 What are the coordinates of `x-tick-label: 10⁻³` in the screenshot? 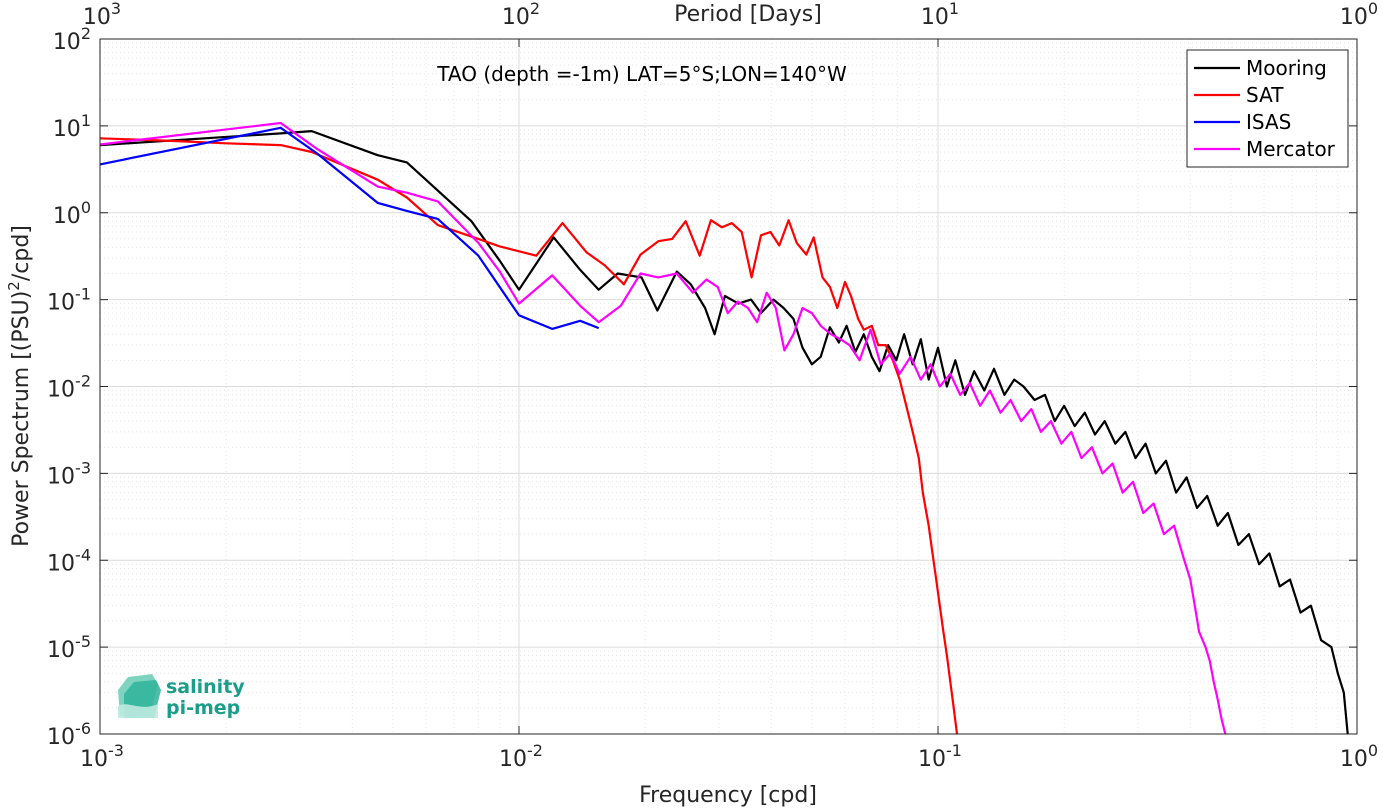 It's located at (102, 756).